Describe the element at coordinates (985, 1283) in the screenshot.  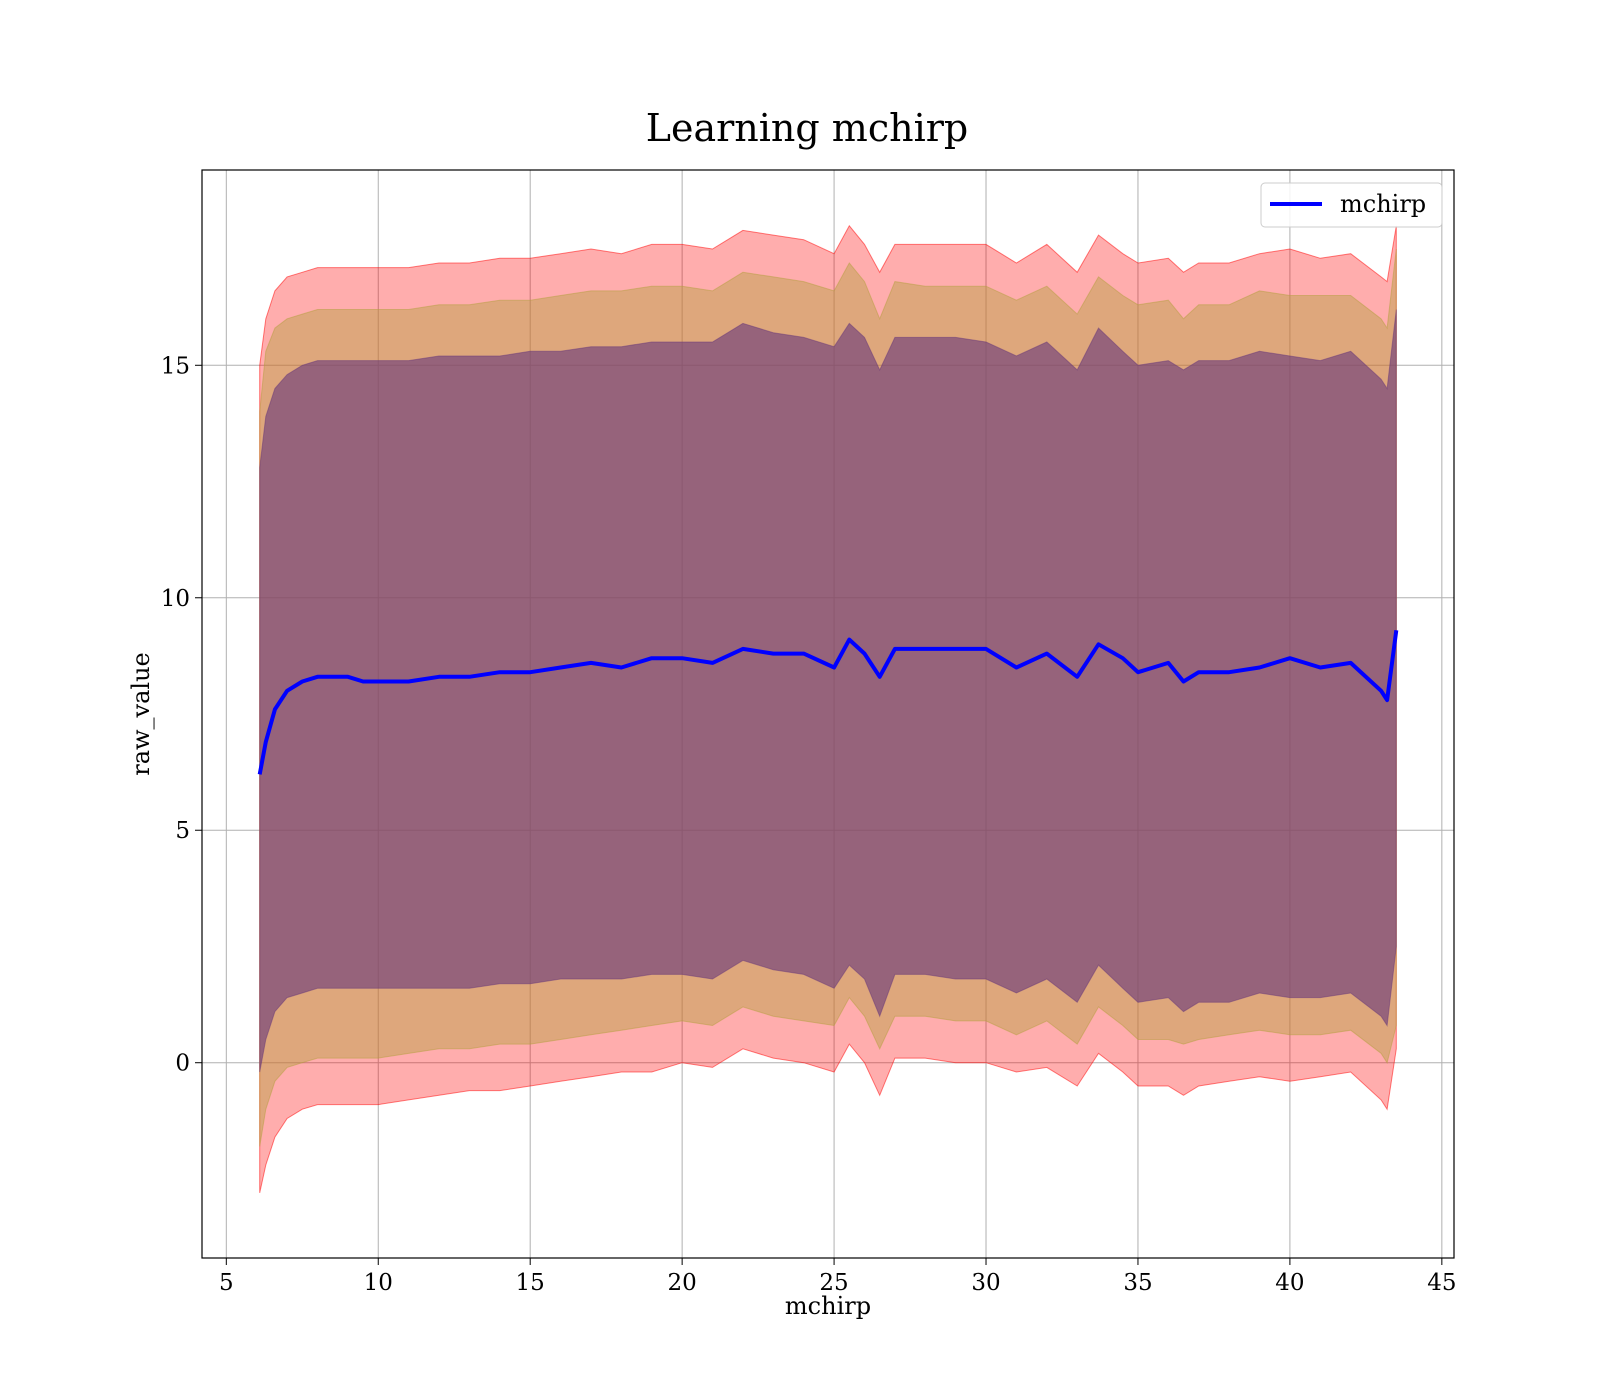
I see `x-tick-label-5: 30` at that location.